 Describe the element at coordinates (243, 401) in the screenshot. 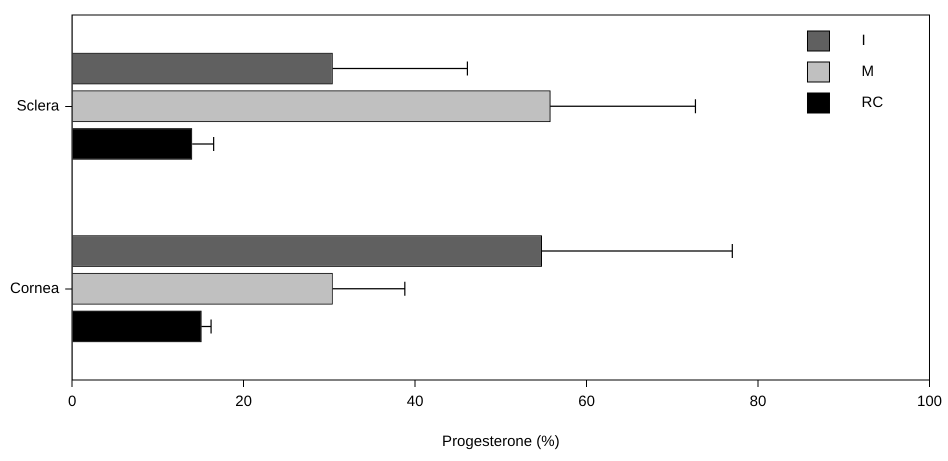

I see `x-tick-label: 20` at that location.